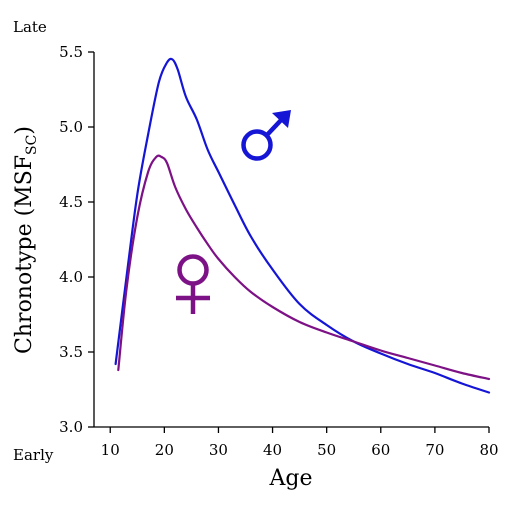  What do you see at coordinates (300, 443) in the screenshot?
I see `x-ticks: 10 20 30 40 50 60 70 80` at bounding box center [300, 443].